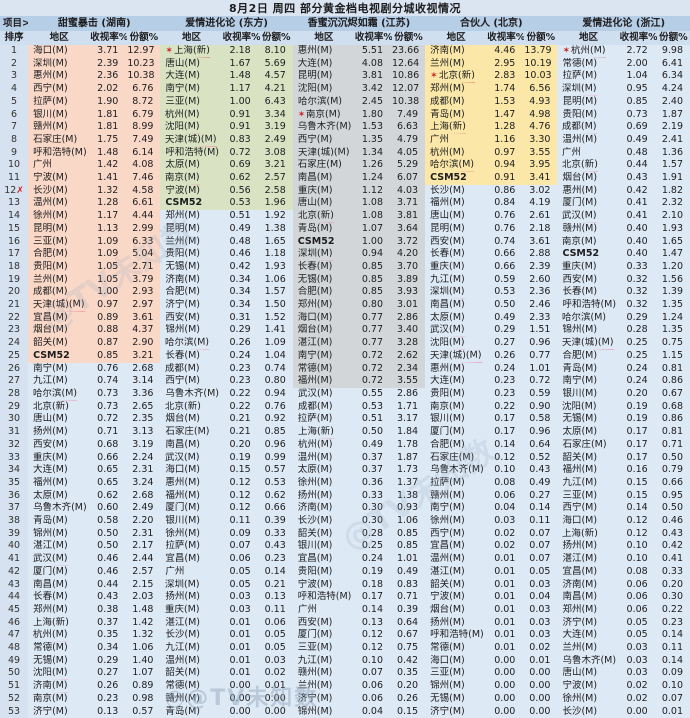  I want to click on region-name: 唐山(M), so click(50, 419).